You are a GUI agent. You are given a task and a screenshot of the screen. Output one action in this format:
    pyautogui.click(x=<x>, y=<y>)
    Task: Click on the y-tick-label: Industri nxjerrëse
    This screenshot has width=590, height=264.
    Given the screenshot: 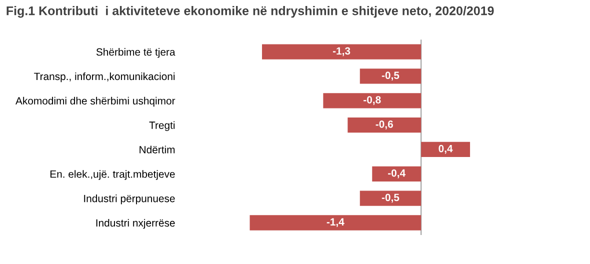 What is the action you would take?
    pyautogui.click(x=135, y=223)
    